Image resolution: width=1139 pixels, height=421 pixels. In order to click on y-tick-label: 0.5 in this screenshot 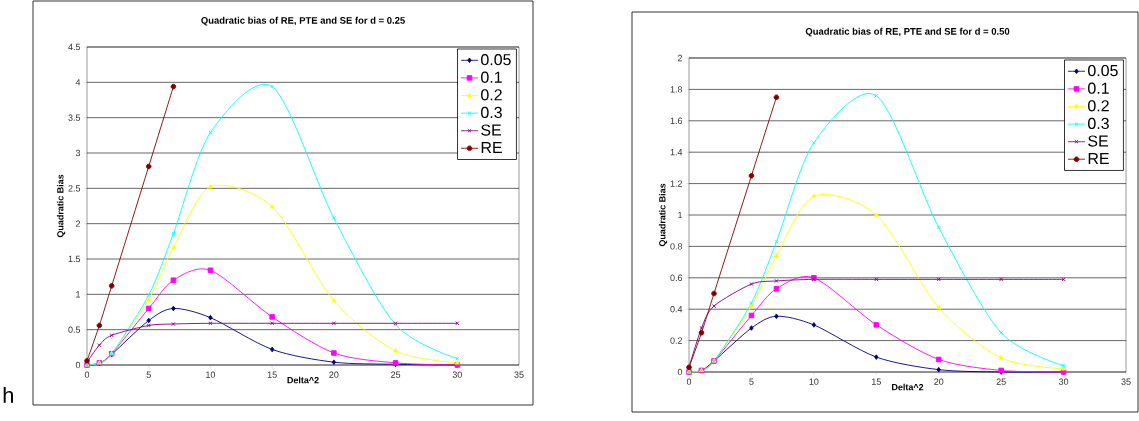, I will do `click(74, 329)`.